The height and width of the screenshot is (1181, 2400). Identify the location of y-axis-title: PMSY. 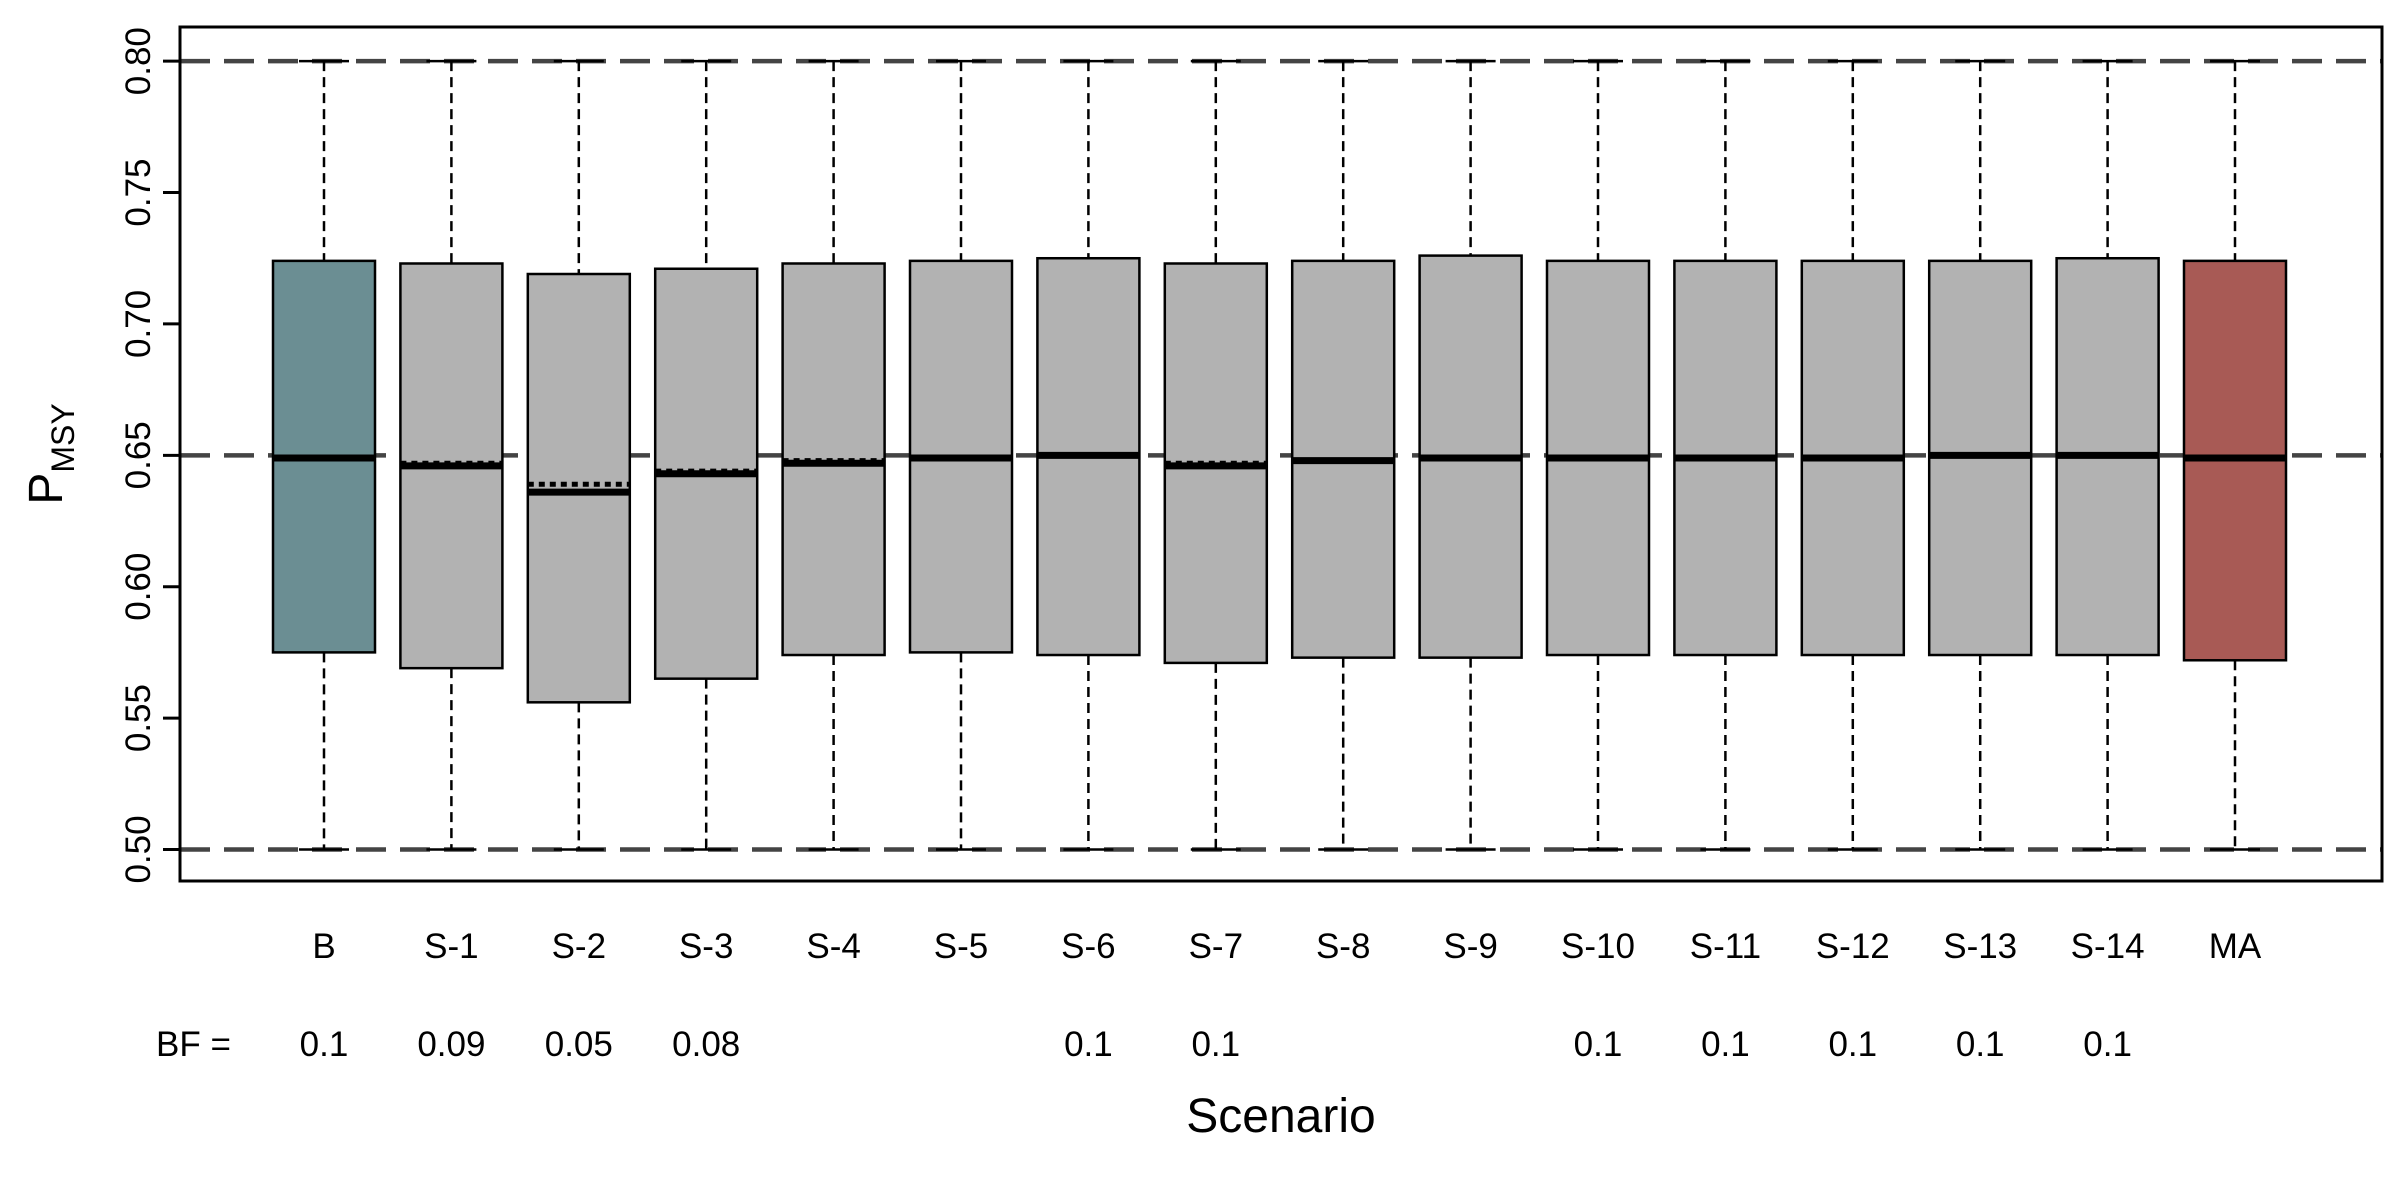
(50, 453).